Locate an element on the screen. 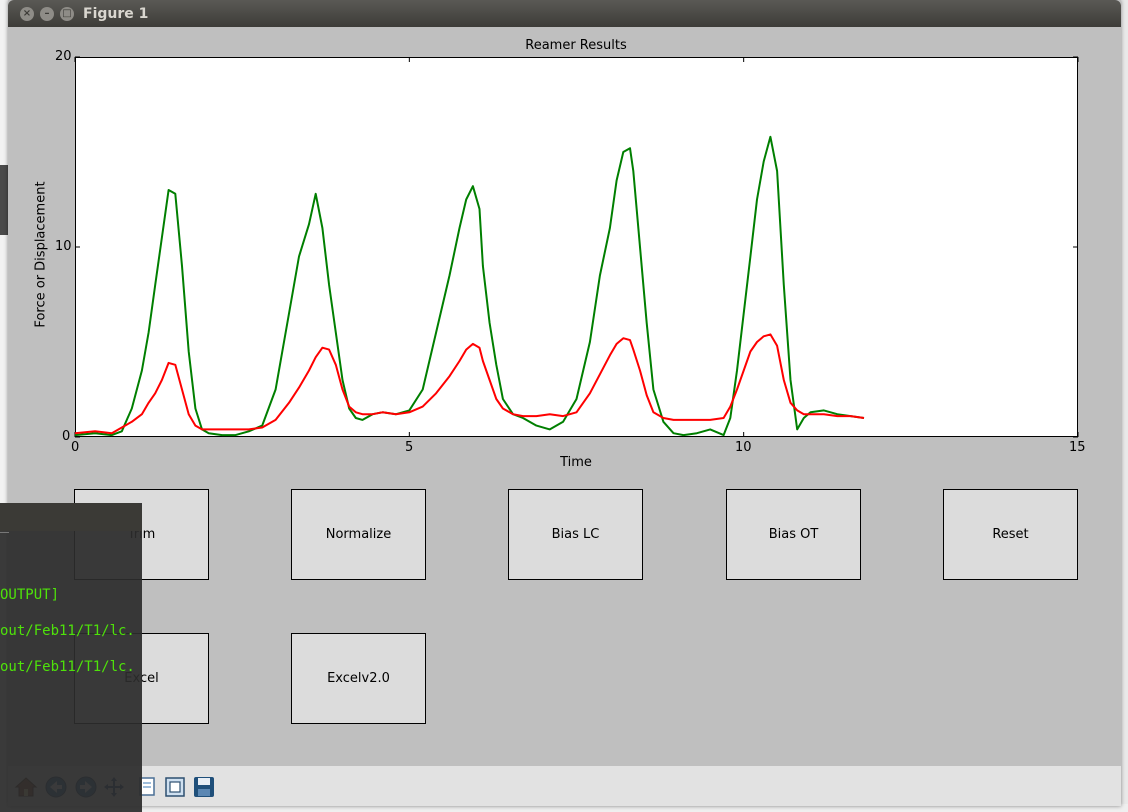 The height and width of the screenshot is (812, 1128). x-tick-label: 10 is located at coordinates (743, 447).